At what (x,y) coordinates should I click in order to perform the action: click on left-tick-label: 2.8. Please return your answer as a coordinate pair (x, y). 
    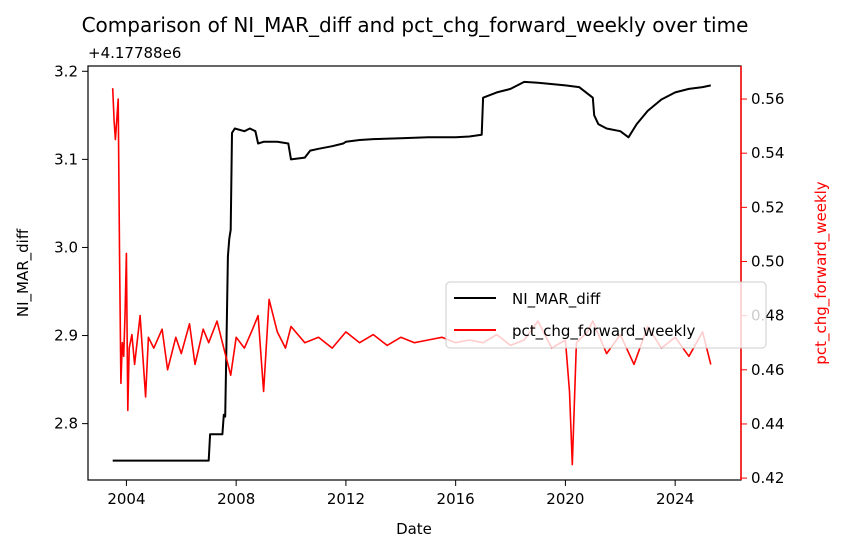
    Looking at the image, I should click on (66, 424).